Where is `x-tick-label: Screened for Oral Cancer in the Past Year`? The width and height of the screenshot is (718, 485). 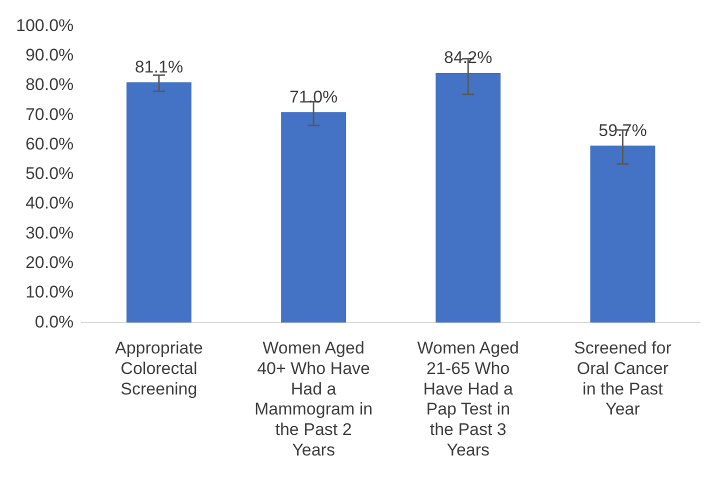 x-tick-label: Screened for Oral Cancer in the Past Year is located at coordinates (623, 378).